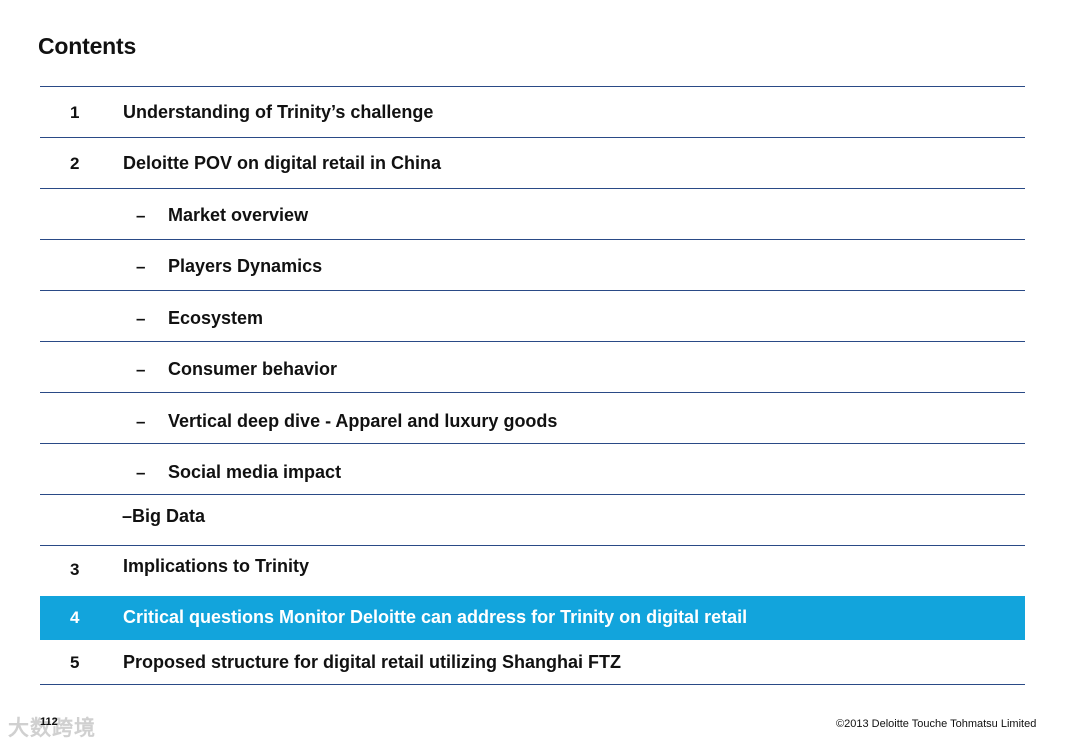 The width and height of the screenshot is (1080, 748). I want to click on toc-label: Deloitte POV on digital retail in China, so click(282, 163).